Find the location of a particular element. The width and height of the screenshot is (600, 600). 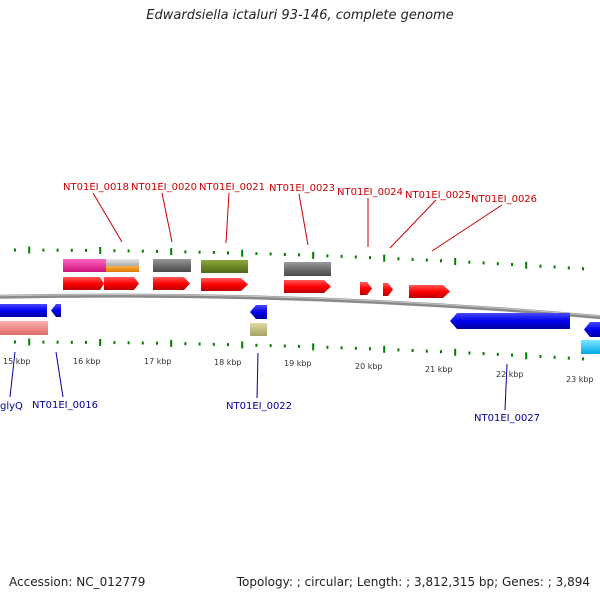

scale-tick-label: 16 kbp is located at coordinates (87, 361).